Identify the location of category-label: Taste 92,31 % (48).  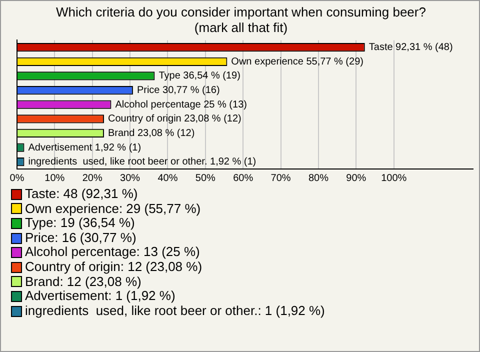
(410, 48).